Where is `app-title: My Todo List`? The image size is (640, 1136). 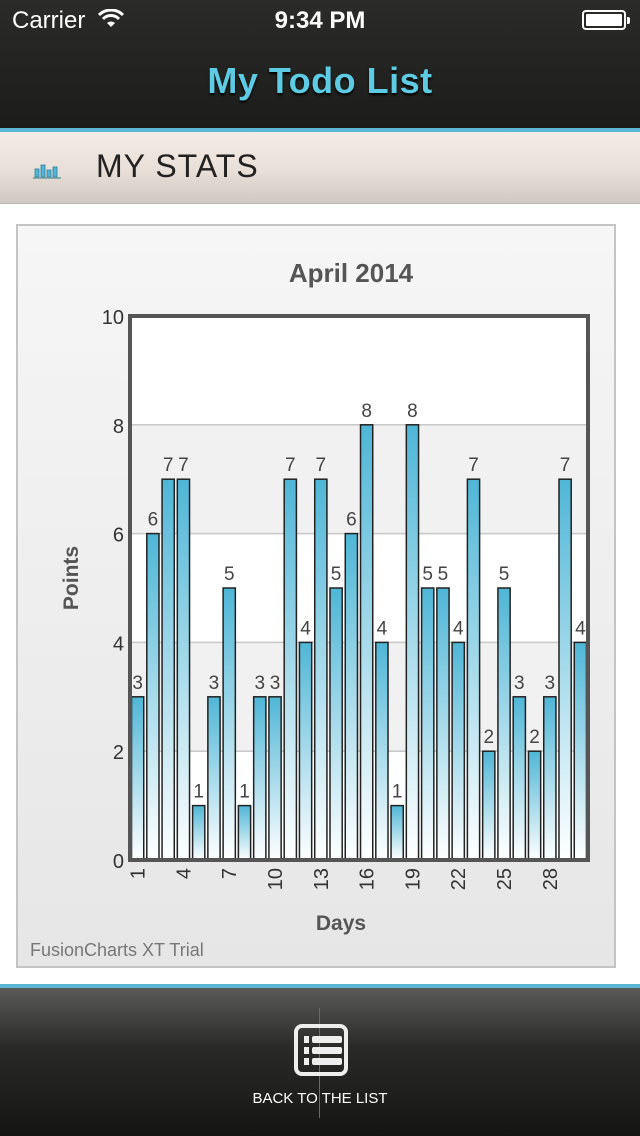
app-title: My Todo List is located at coordinates (320, 80).